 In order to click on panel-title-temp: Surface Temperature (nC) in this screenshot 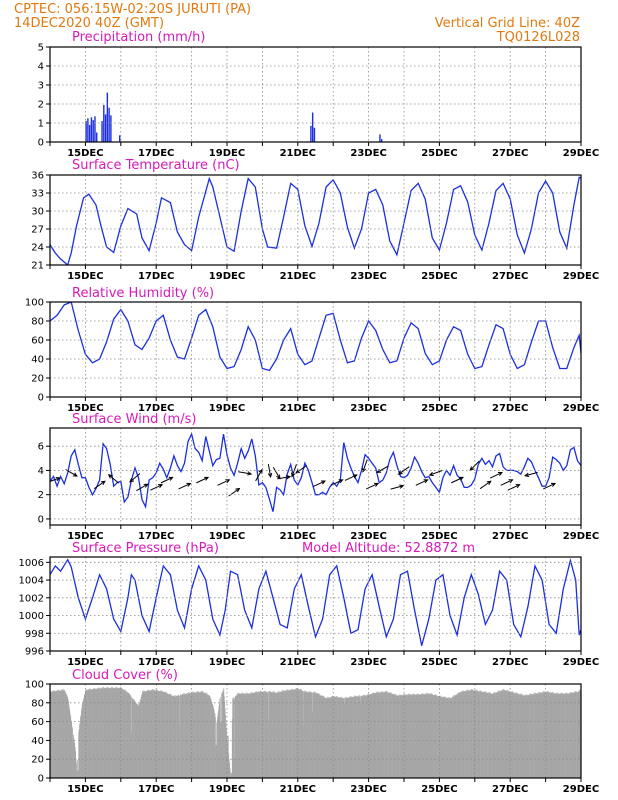, I will do `click(156, 165)`.